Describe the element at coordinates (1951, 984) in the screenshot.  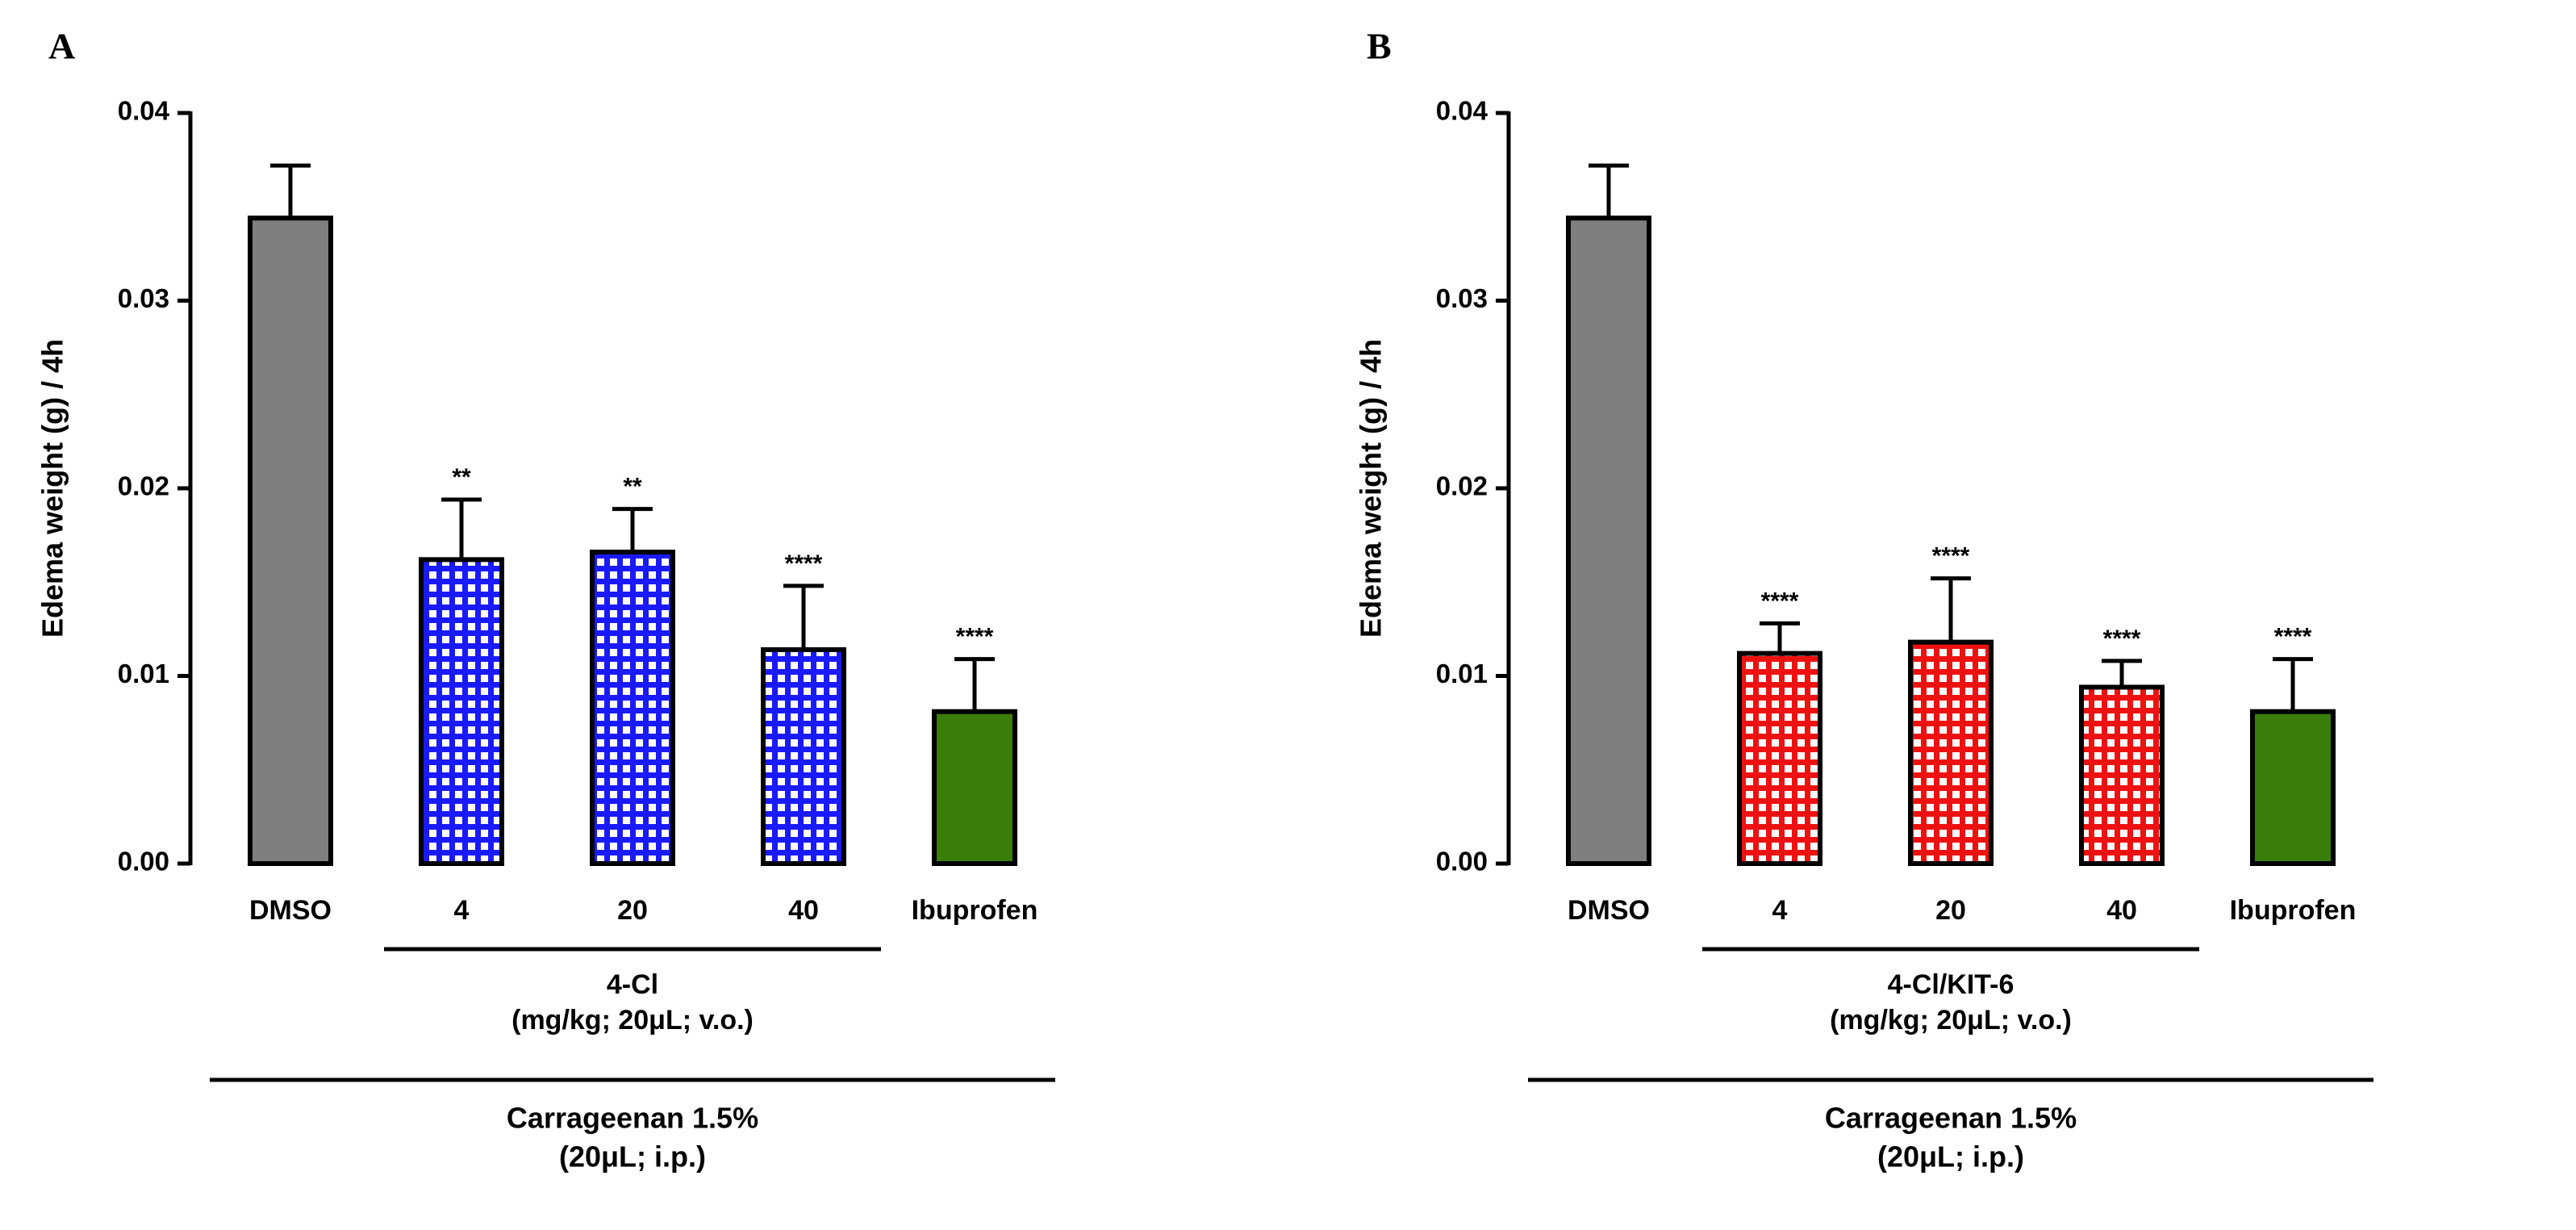
I see `subgroup-label: 4-Cl/KIT-6` at that location.